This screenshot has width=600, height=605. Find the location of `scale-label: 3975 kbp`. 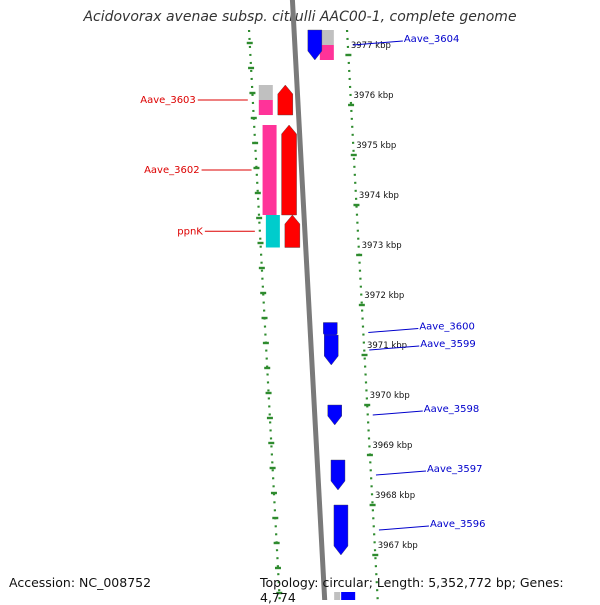

scale-label: 3975 kbp is located at coordinates (376, 146).